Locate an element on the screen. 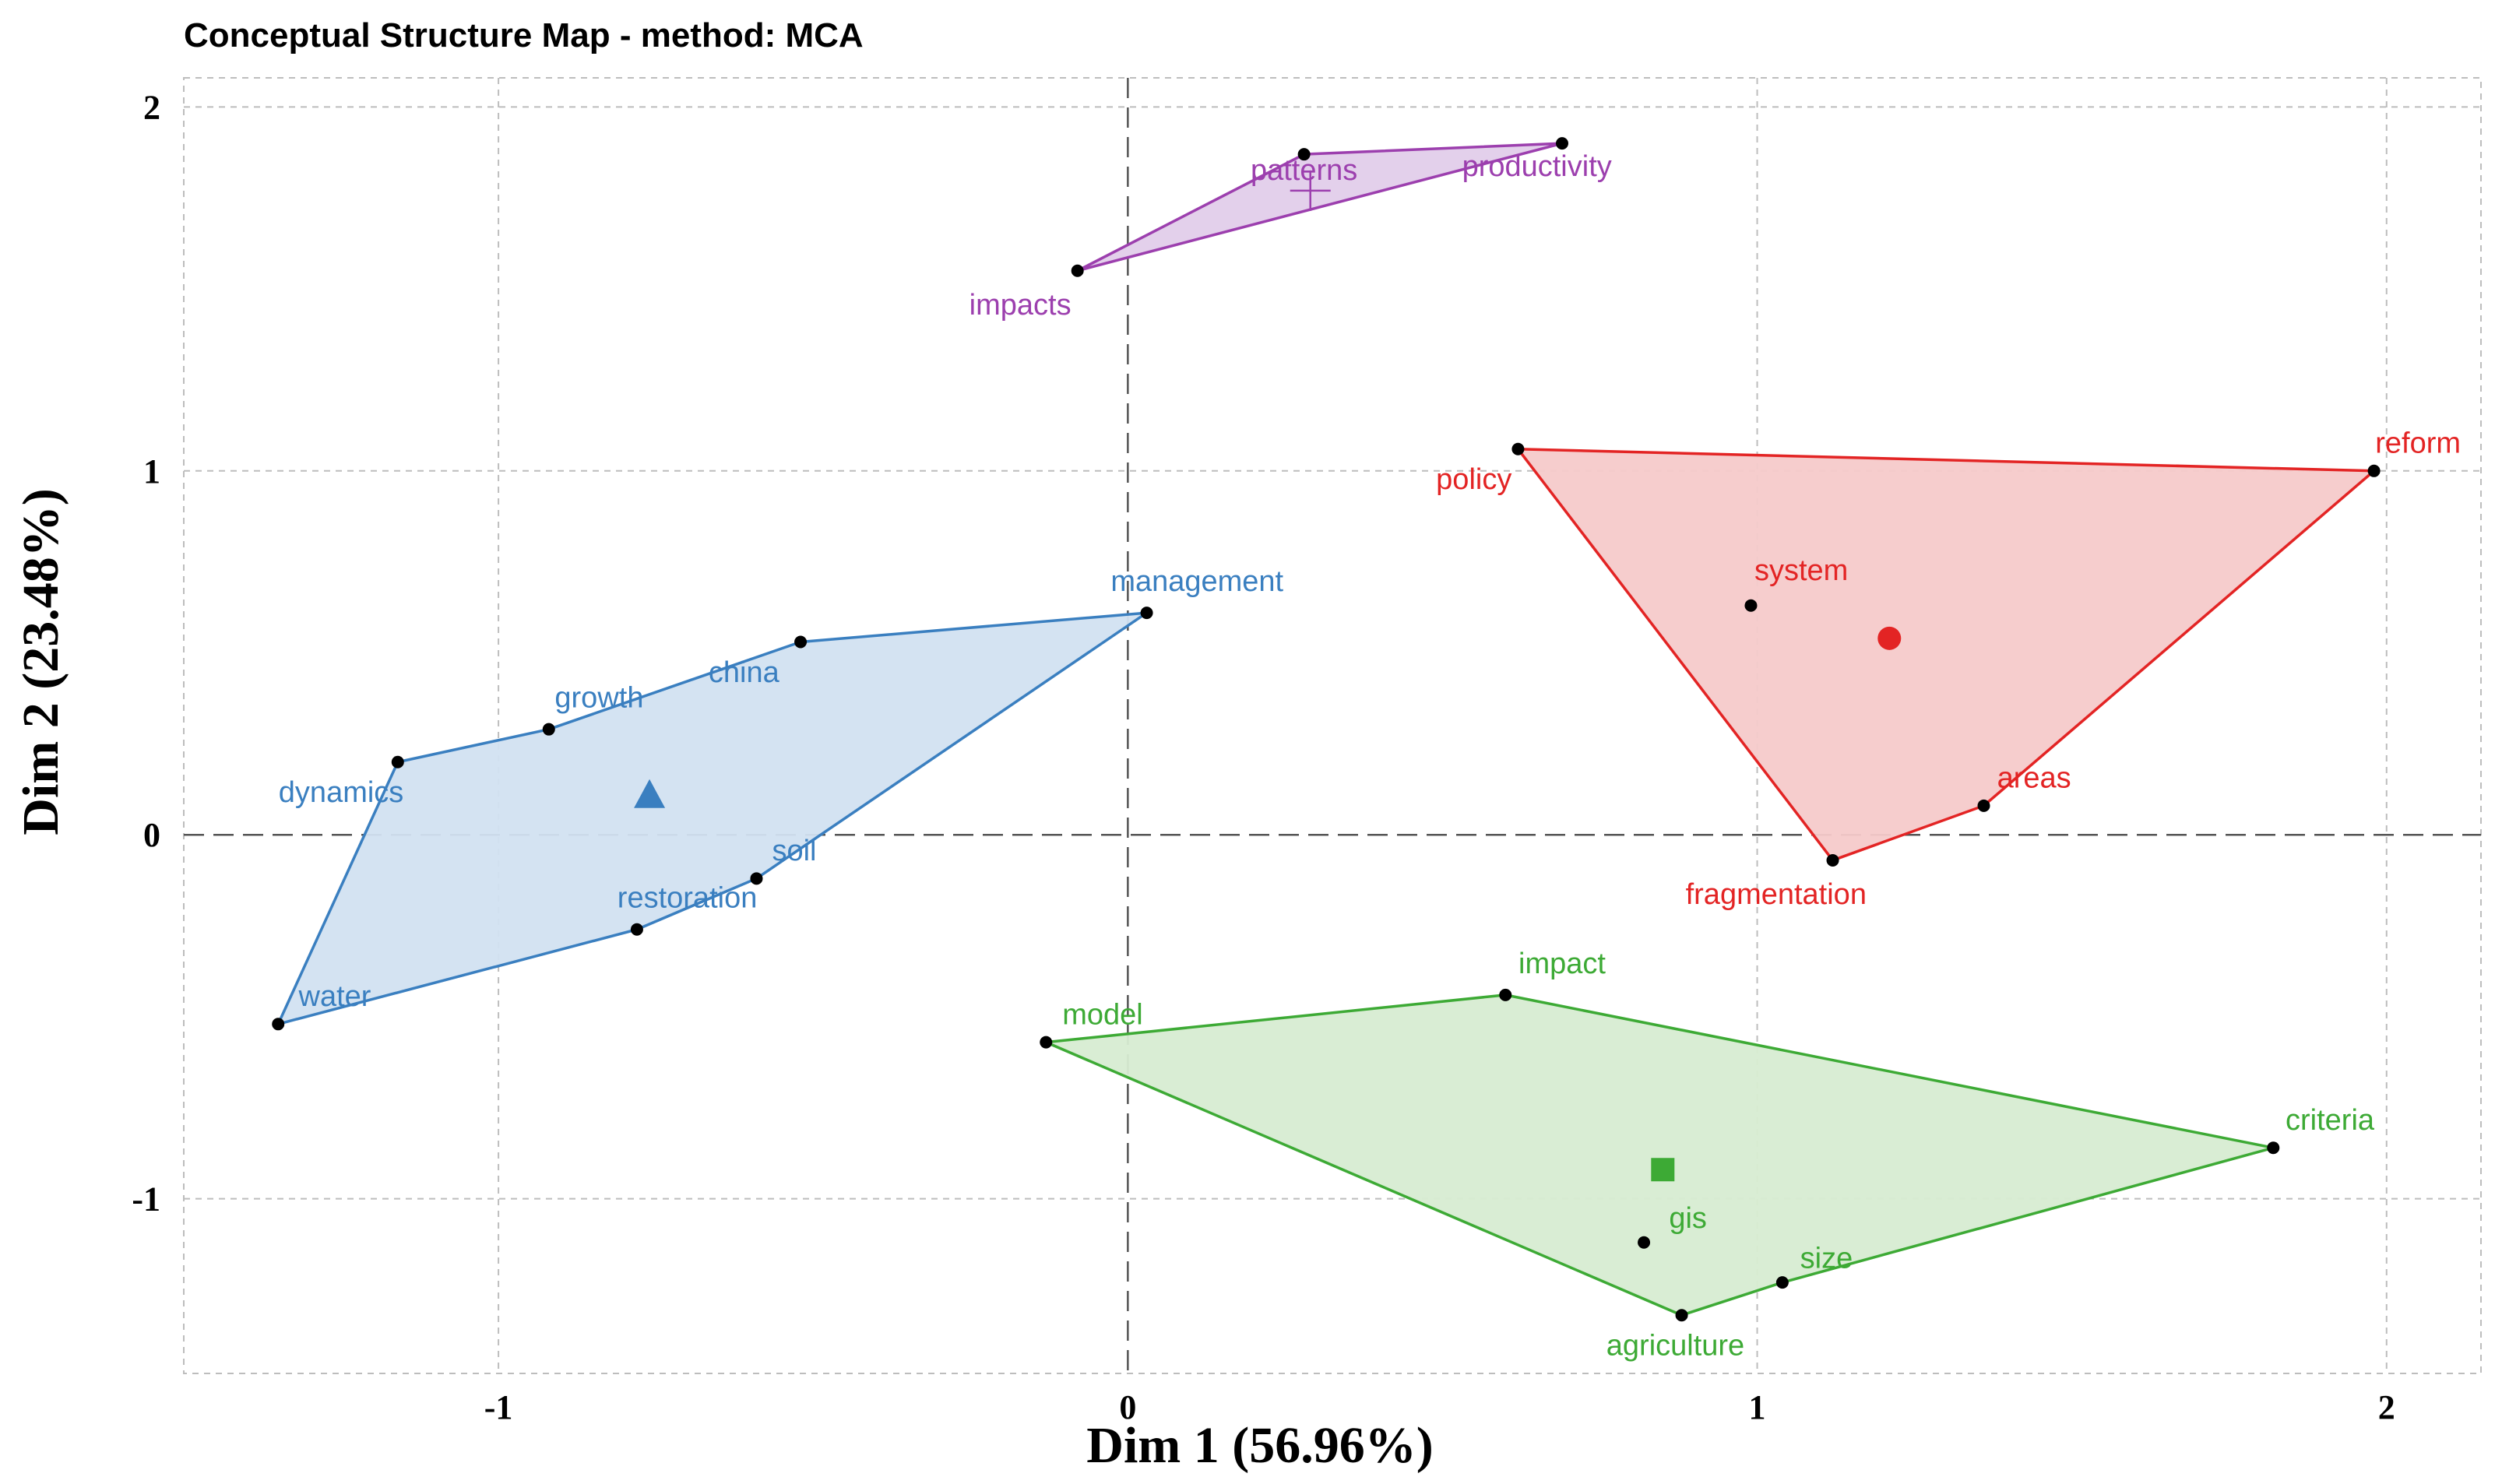 The height and width of the screenshot is (1484, 2502). x-axis-title: Dim 1 (56.96%) is located at coordinates (1259, 1446).